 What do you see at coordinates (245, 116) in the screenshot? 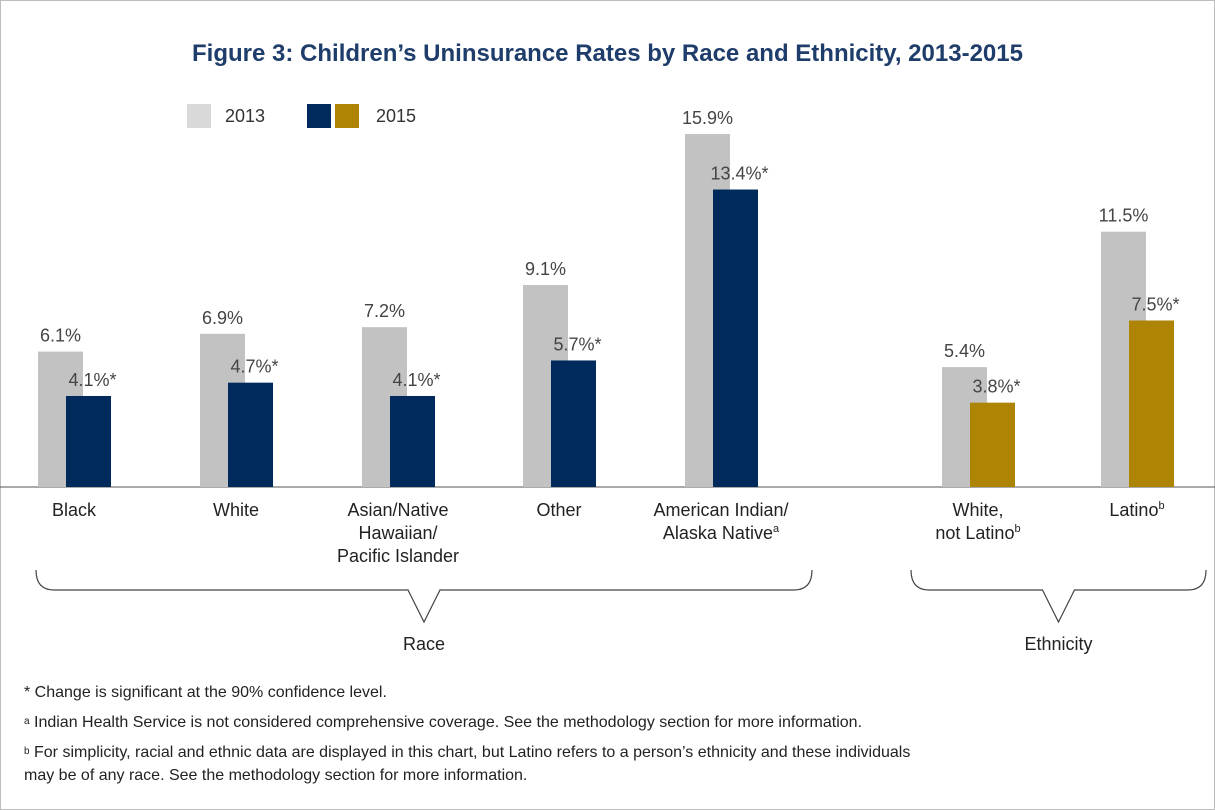
I see `legend-label-2013: 2013` at bounding box center [245, 116].